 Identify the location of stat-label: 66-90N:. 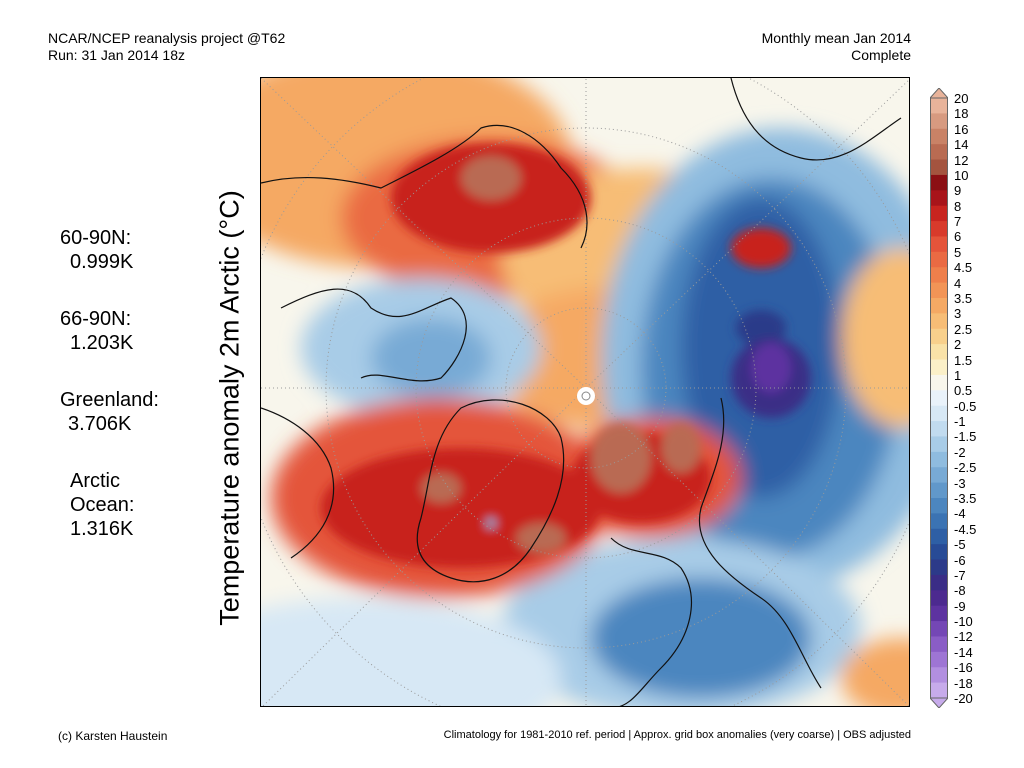
(96, 319).